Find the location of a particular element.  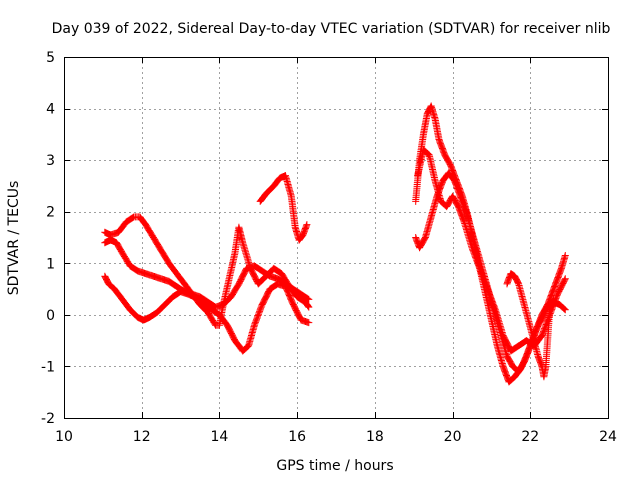

x-tick-label: 22 is located at coordinates (530, 437).